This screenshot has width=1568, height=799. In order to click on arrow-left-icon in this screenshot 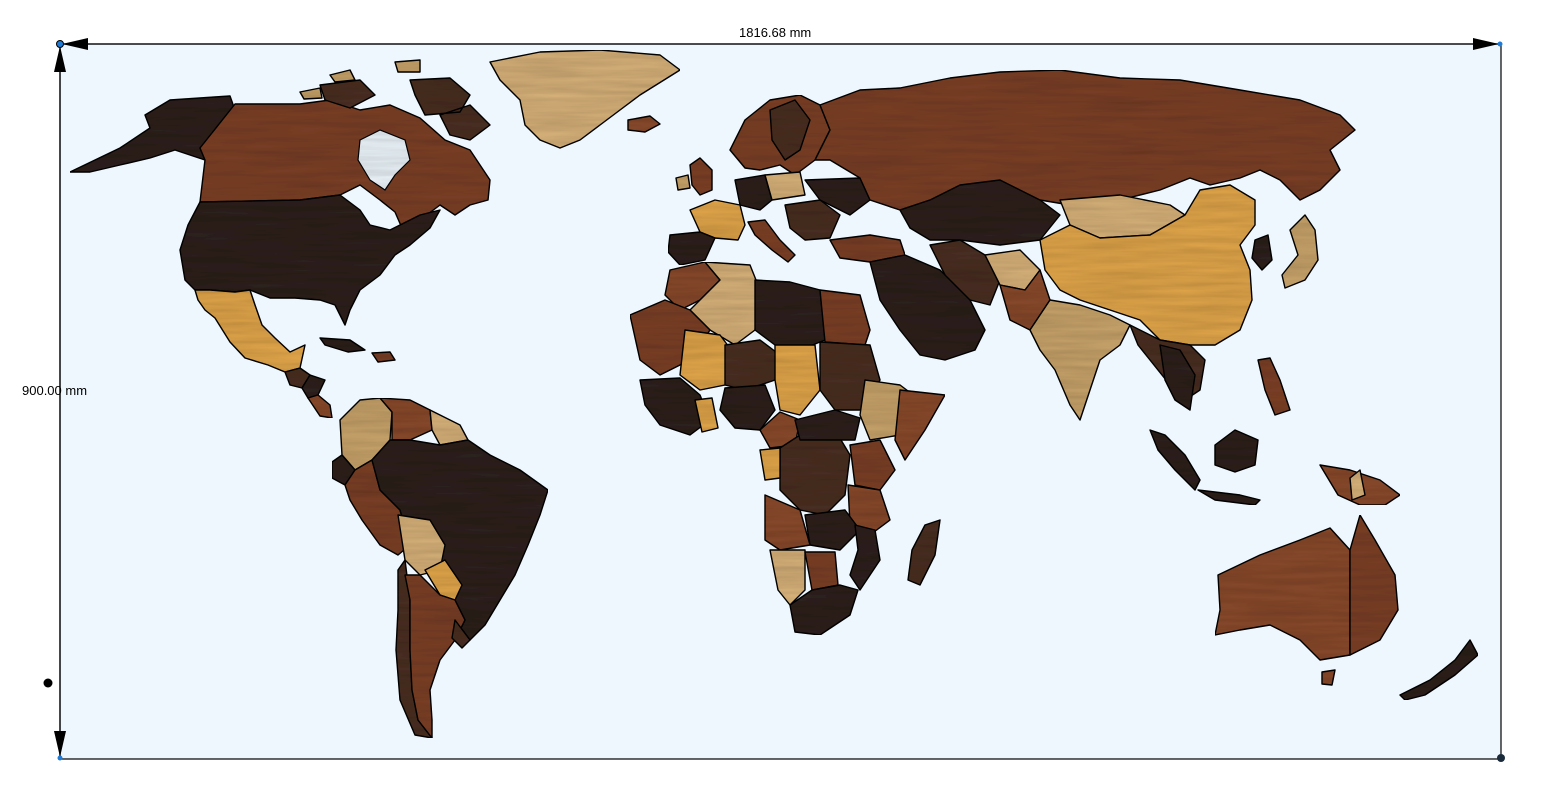, I will do `click(75, 44)`.